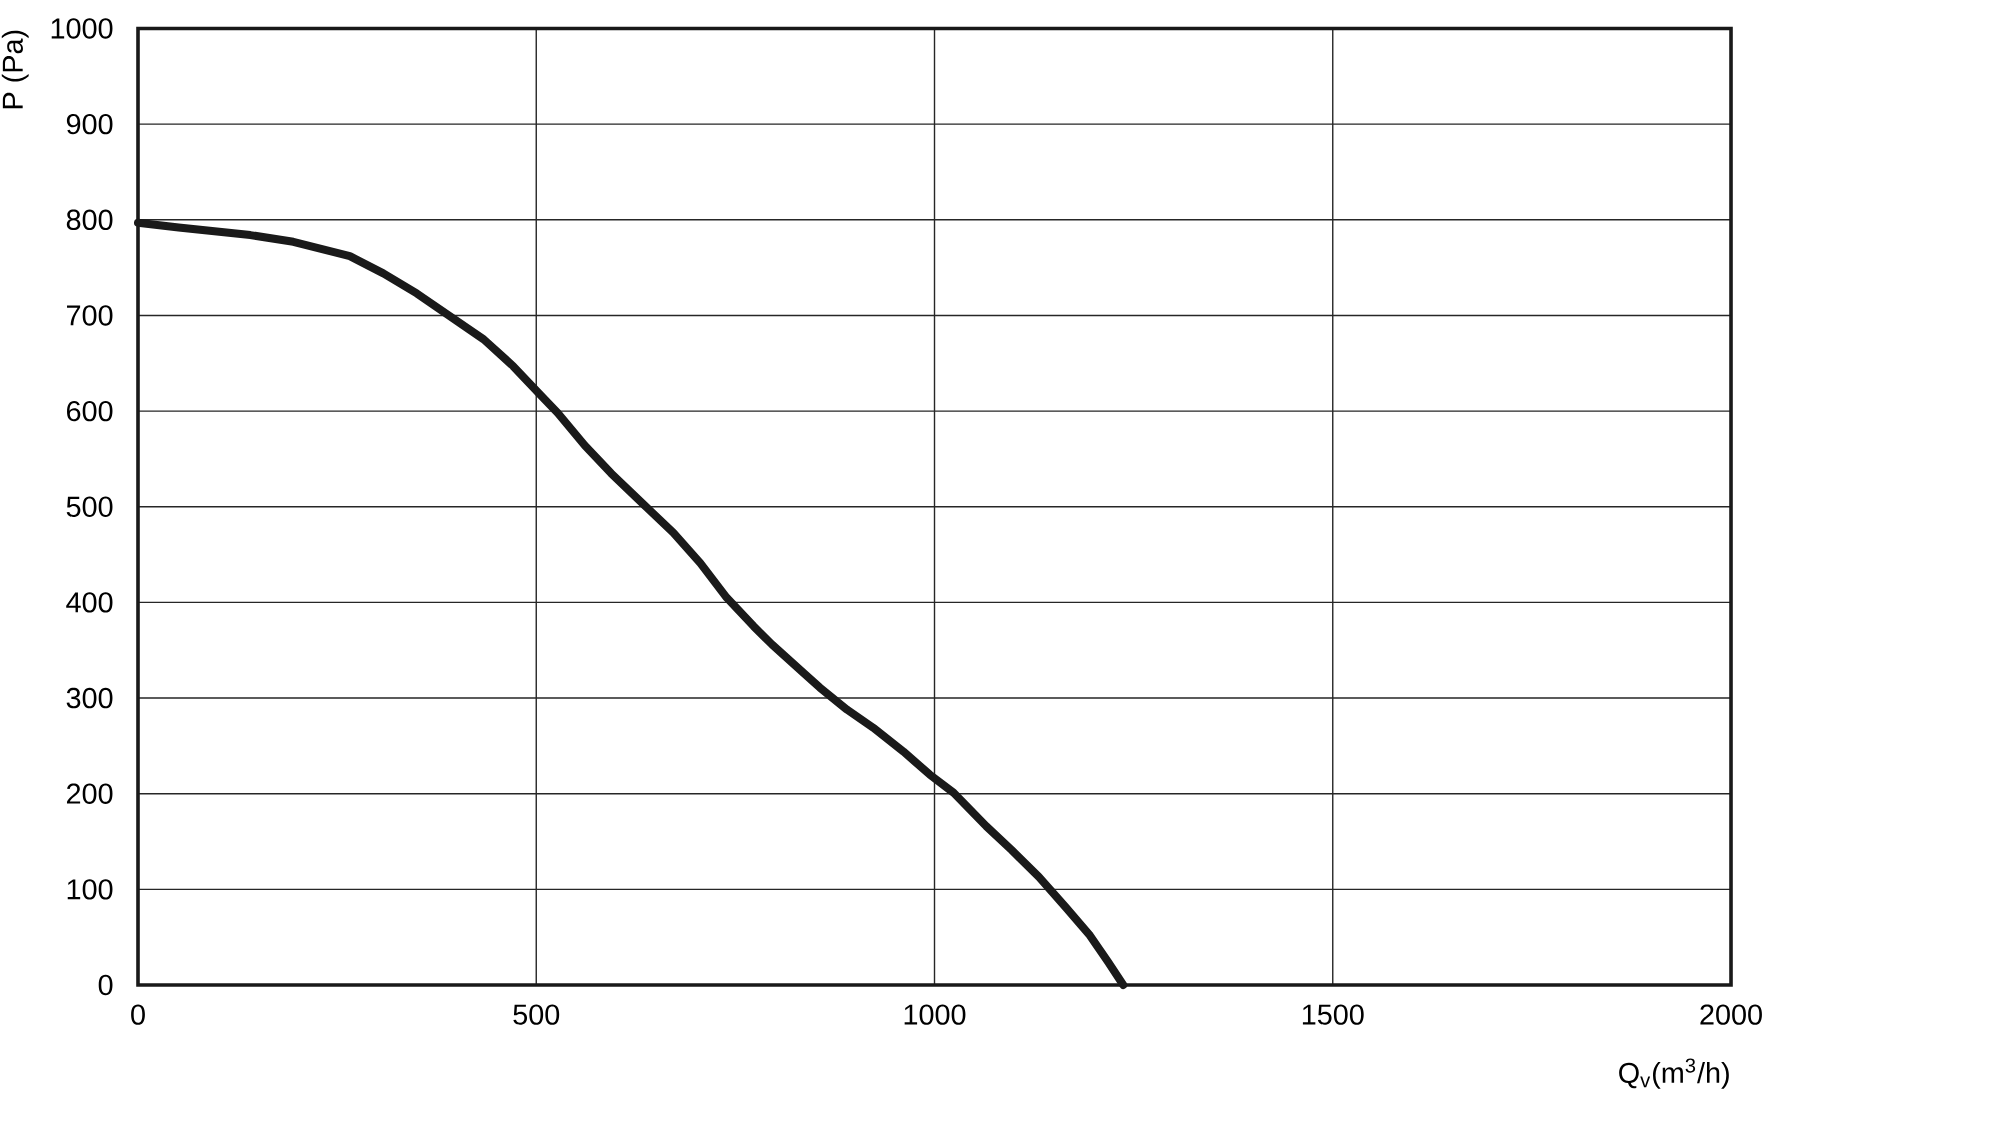 The image size is (2000, 1143). Describe the element at coordinates (138, 1014) in the screenshot. I see `x-tick-label: 0` at that location.